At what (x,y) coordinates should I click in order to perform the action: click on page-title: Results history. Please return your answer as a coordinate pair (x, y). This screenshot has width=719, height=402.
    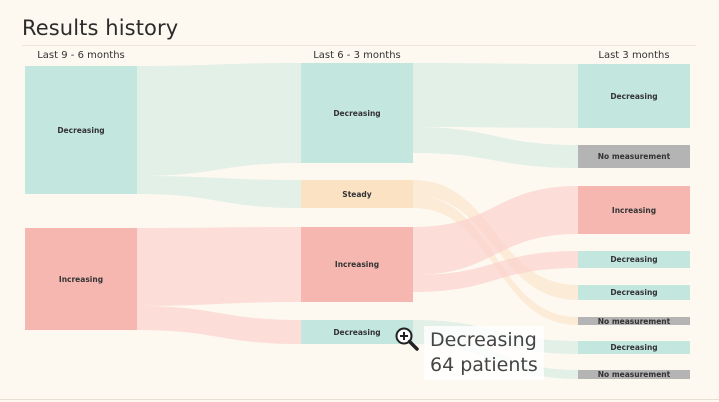
    Looking at the image, I should click on (100, 28).